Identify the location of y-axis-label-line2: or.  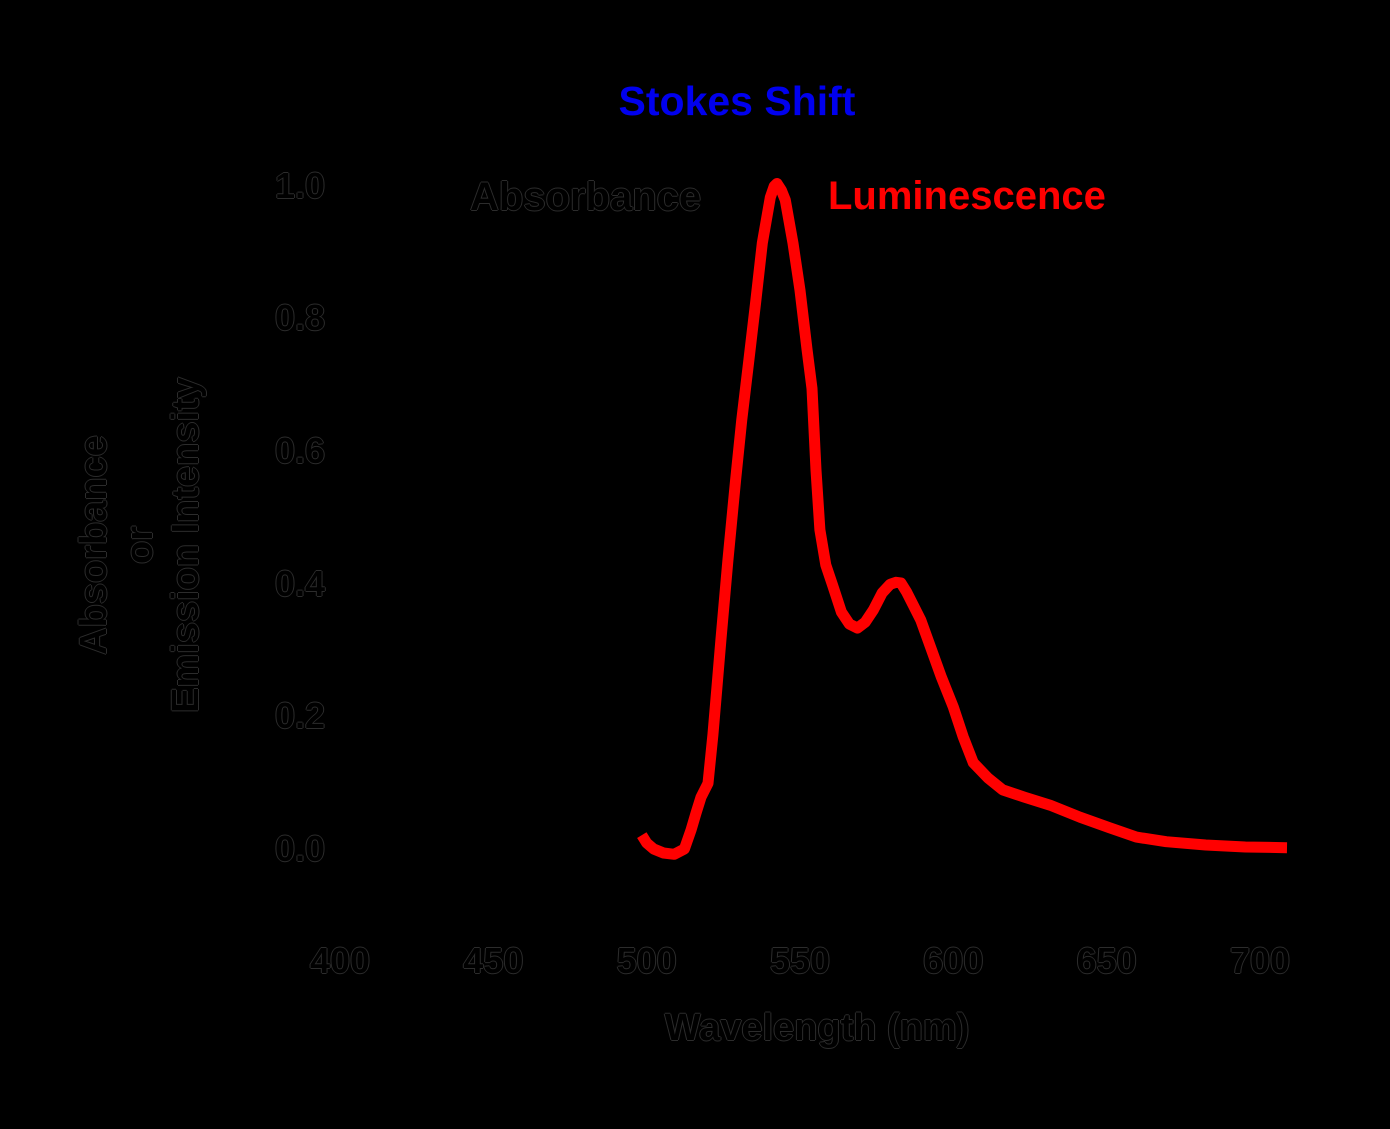
(140, 545).